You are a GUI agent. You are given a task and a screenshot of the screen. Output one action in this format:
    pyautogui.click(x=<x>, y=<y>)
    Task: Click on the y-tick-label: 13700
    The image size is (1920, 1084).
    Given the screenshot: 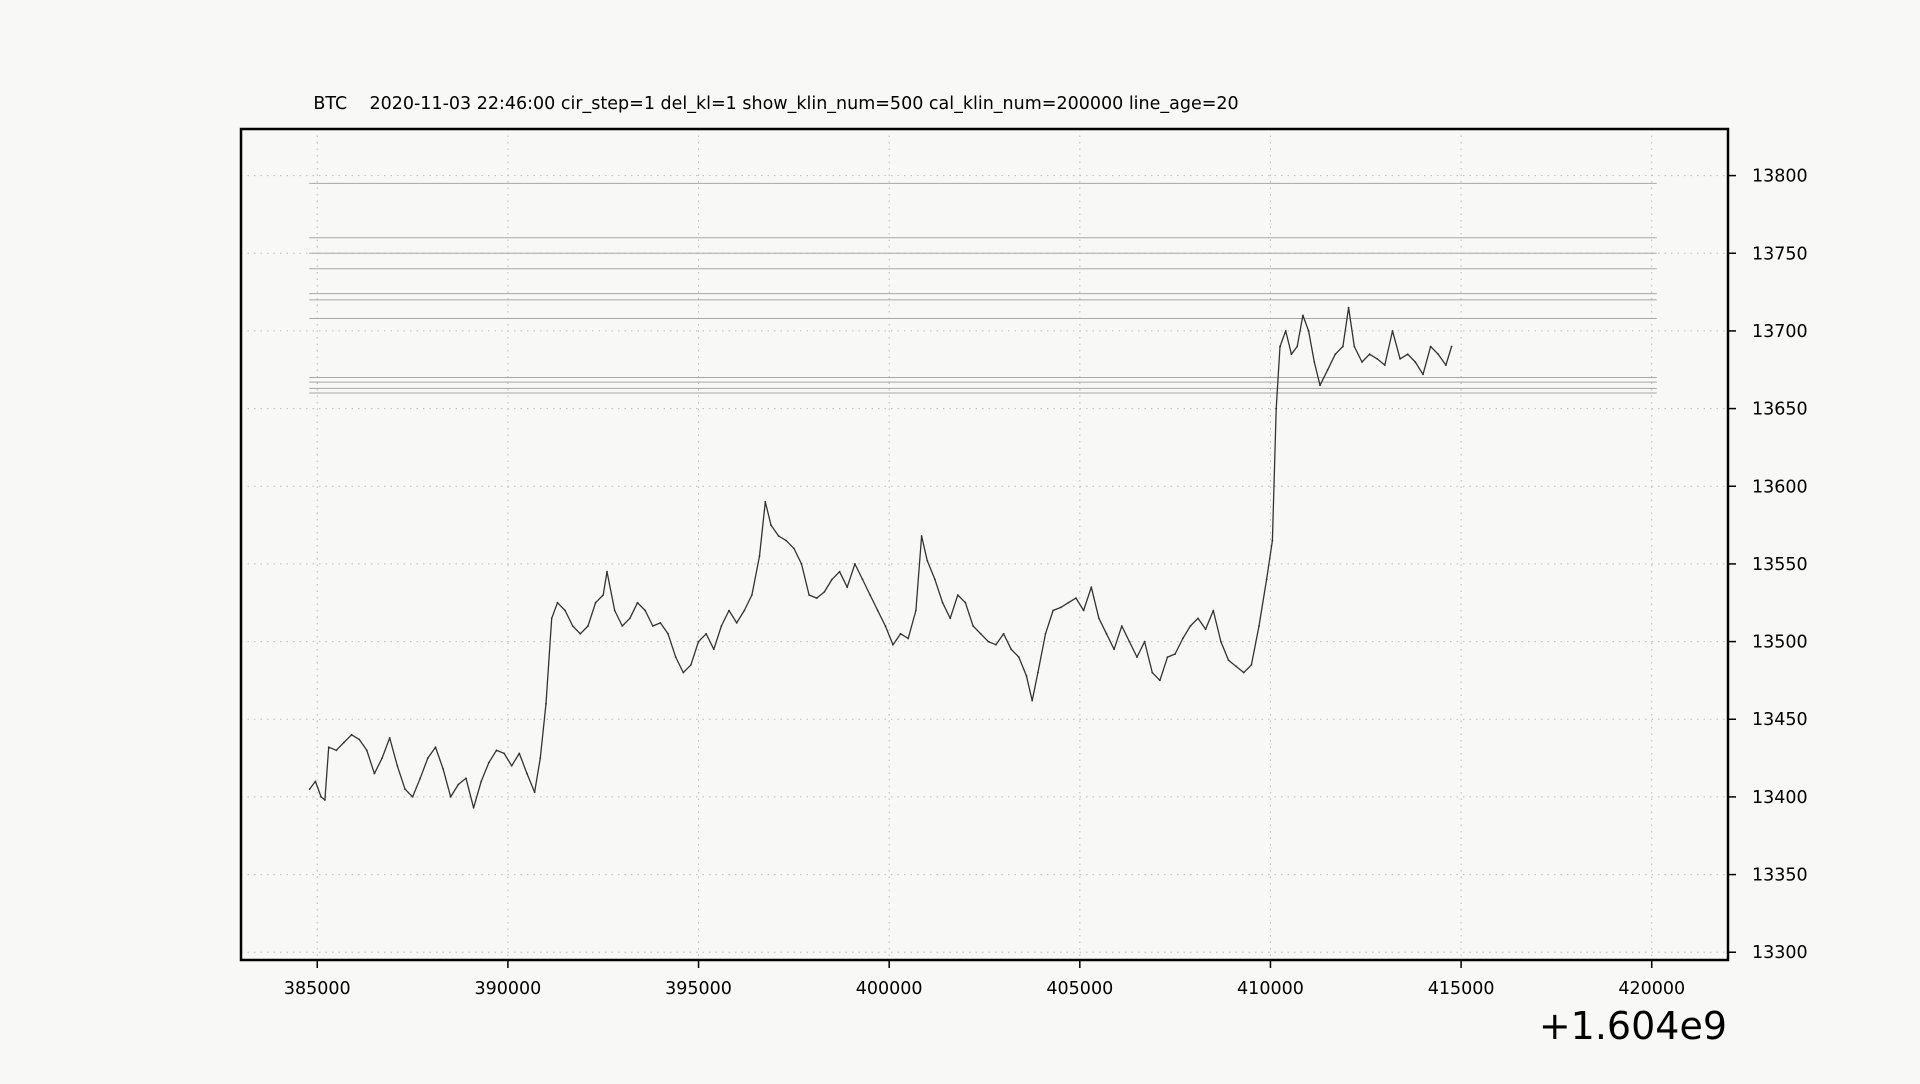 What is the action you would take?
    pyautogui.click(x=1780, y=332)
    